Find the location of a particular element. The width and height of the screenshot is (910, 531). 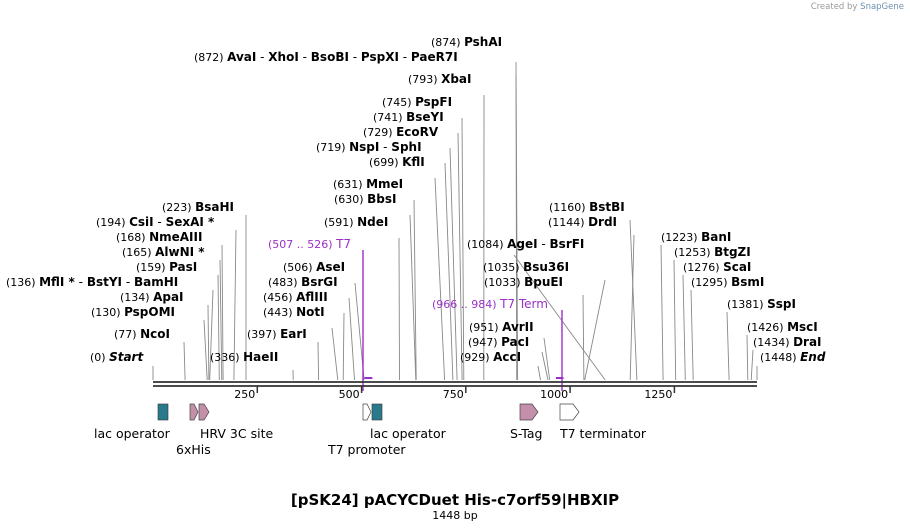

site-label-afliii: (456) AflIII is located at coordinates (295, 297).